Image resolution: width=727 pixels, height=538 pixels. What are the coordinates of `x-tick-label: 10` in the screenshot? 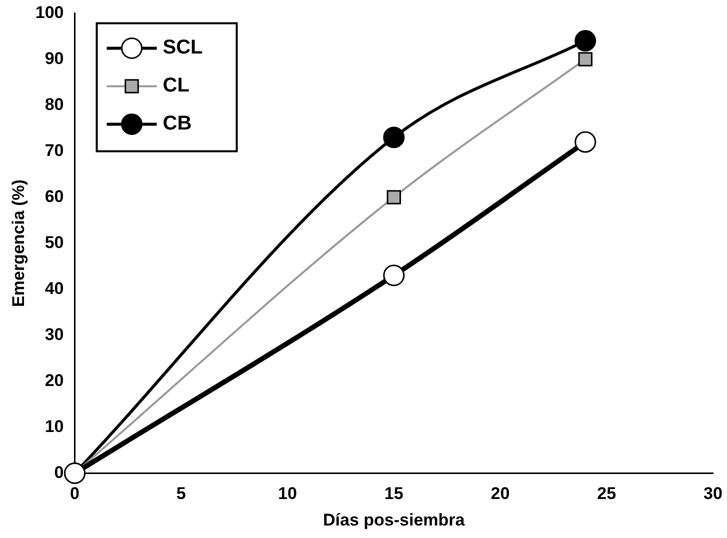 It's located at (287, 494).